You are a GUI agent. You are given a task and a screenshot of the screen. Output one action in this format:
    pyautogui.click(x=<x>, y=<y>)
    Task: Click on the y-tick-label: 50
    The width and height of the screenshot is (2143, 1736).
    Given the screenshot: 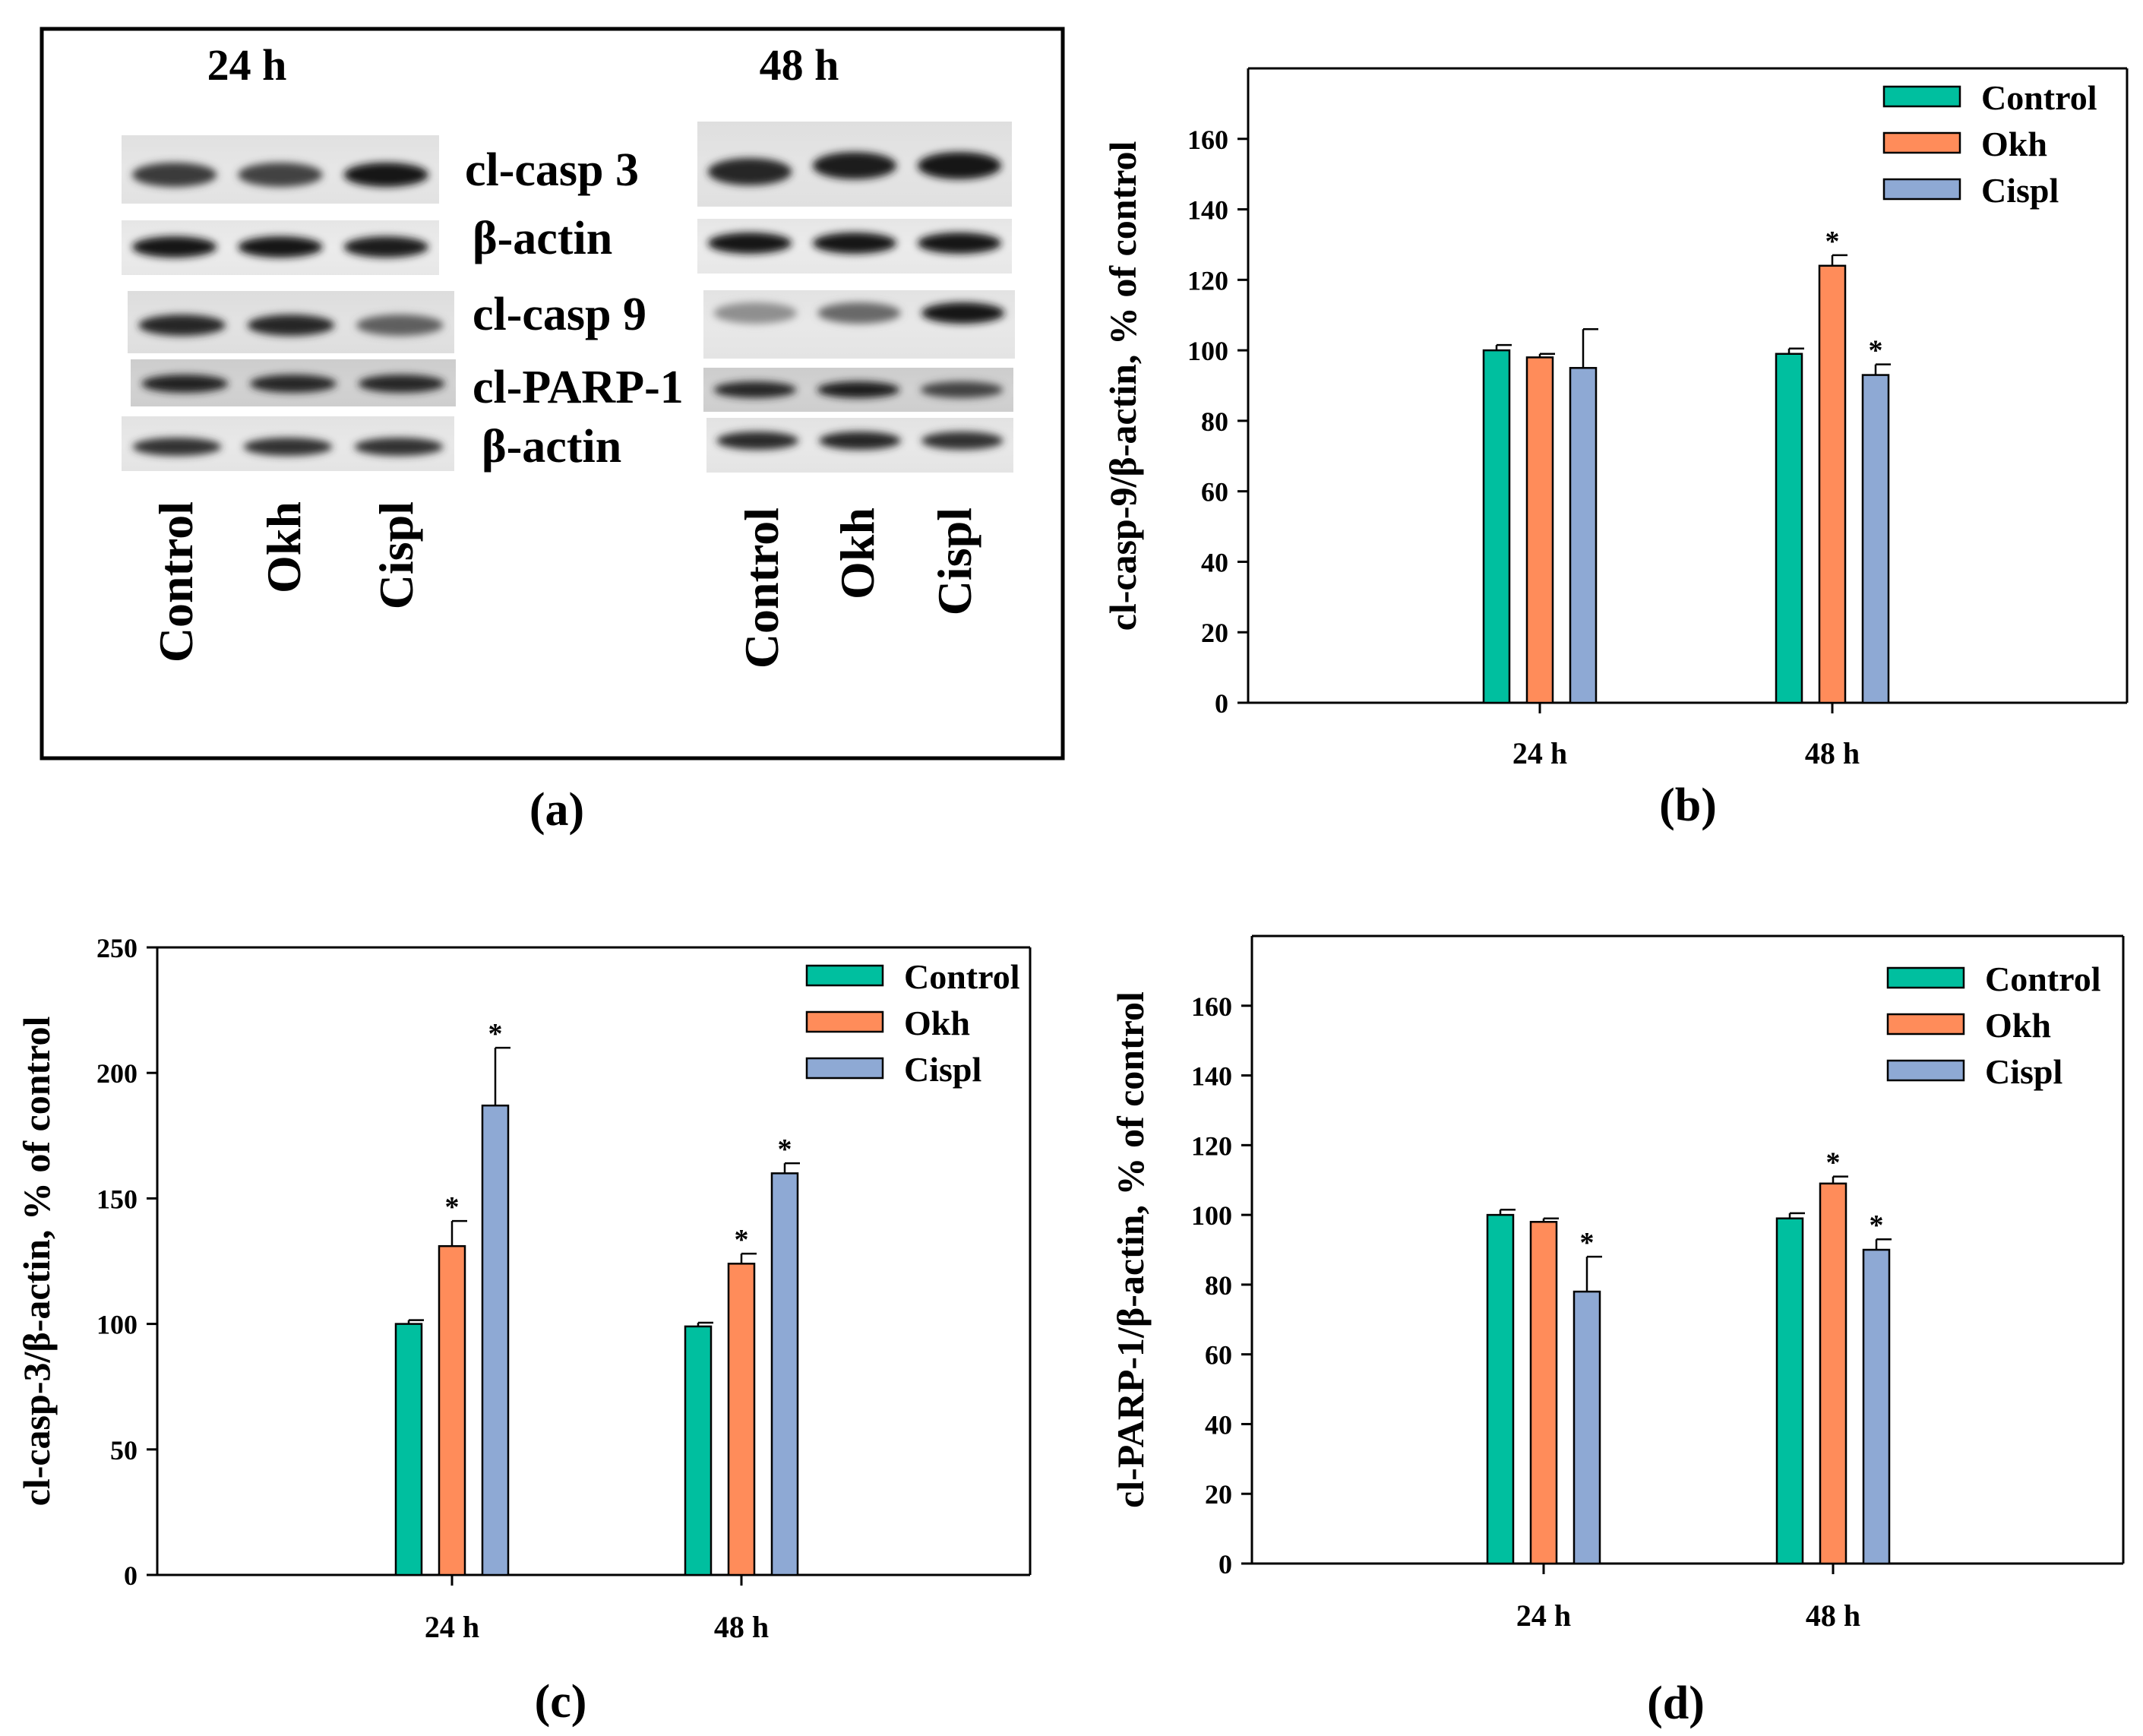 What is the action you would take?
    pyautogui.click(x=124, y=1450)
    